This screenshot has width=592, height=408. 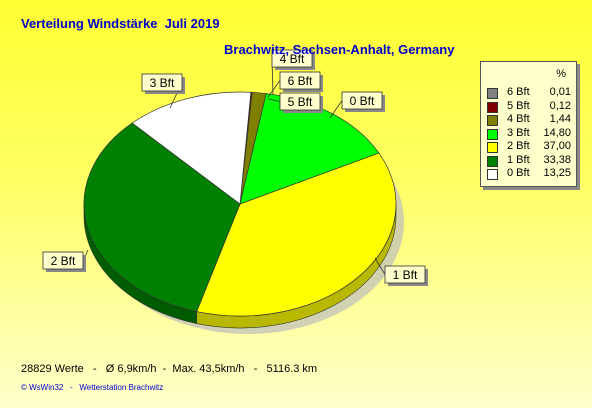 I want to click on legend-row: 0 Bft 13,25, so click(x=529, y=173).